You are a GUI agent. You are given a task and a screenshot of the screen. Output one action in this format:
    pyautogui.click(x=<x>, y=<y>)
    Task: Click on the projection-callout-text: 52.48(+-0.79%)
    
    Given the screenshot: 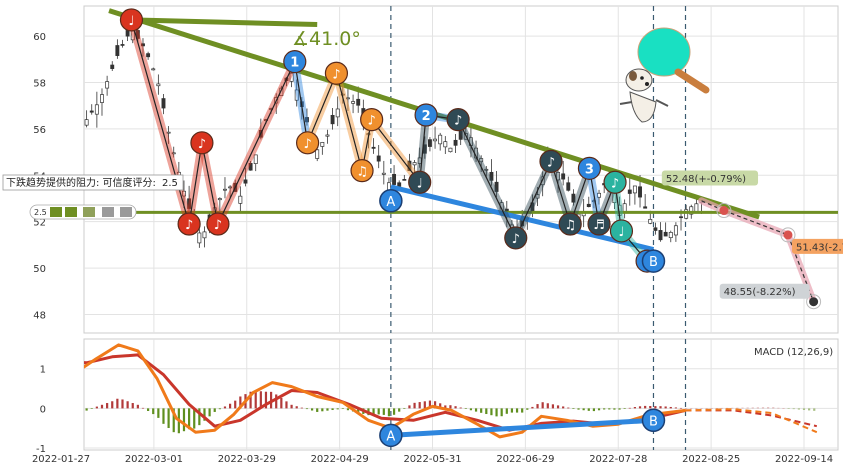 What is the action you would take?
    pyautogui.click(x=706, y=179)
    